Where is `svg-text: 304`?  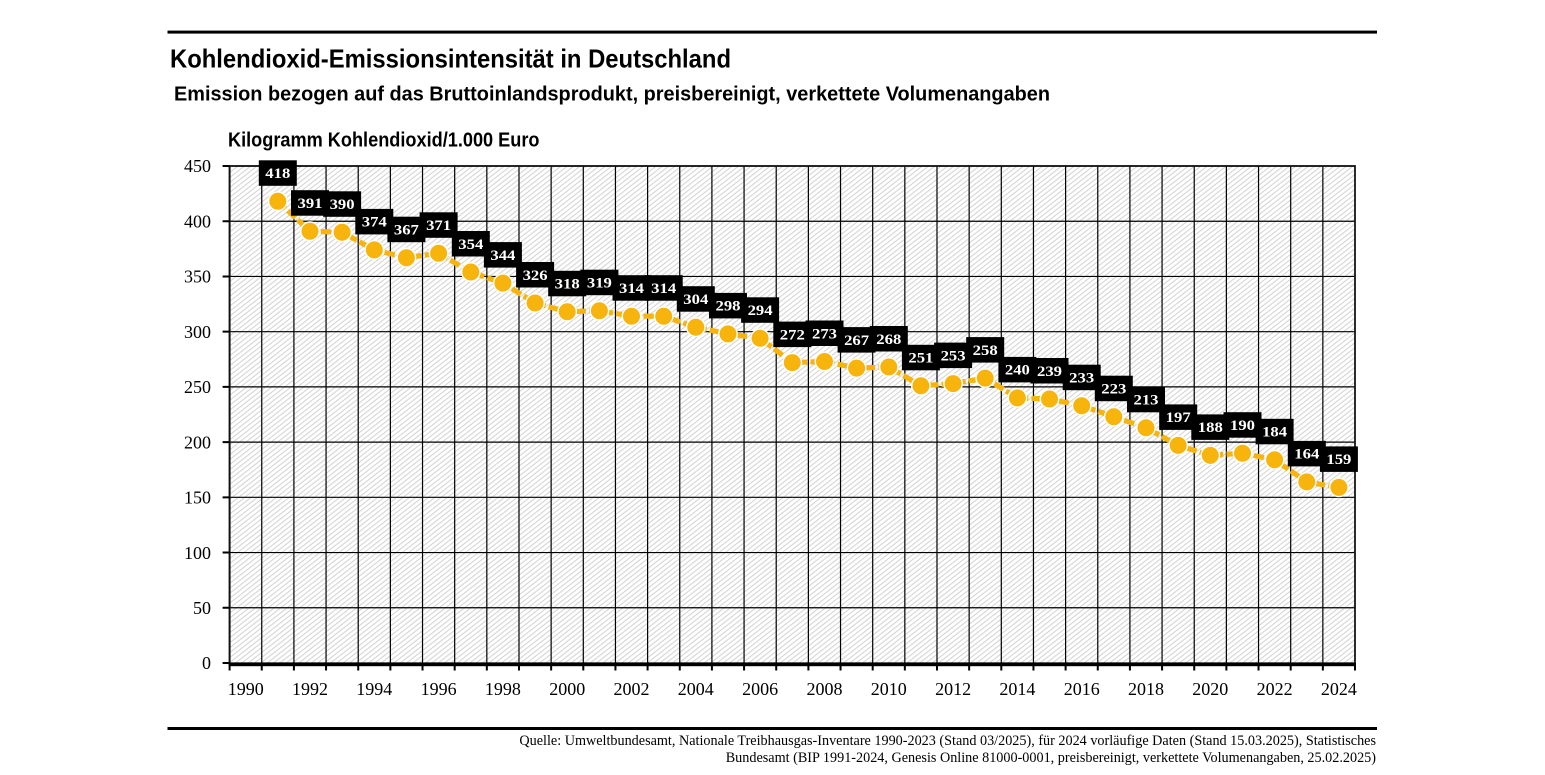
svg-text: 304 is located at coordinates (696, 300).